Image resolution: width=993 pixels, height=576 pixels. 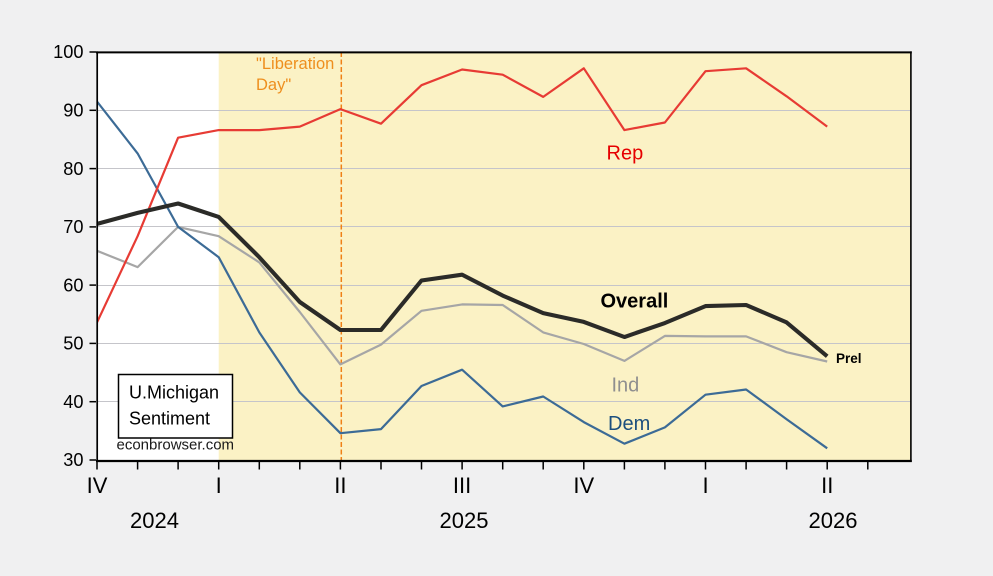 I want to click on svg-text: 60, so click(x=73, y=285).